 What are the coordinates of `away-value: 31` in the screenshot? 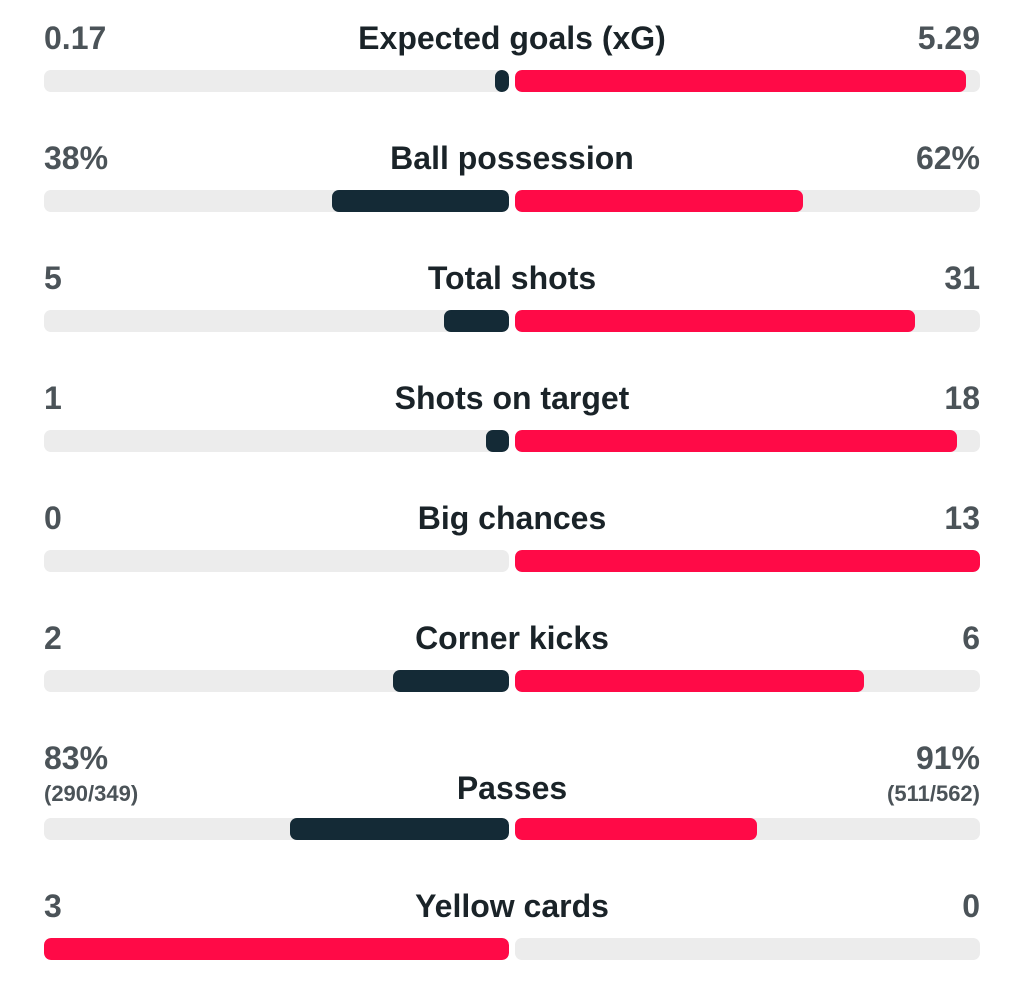 It's located at (962, 278).